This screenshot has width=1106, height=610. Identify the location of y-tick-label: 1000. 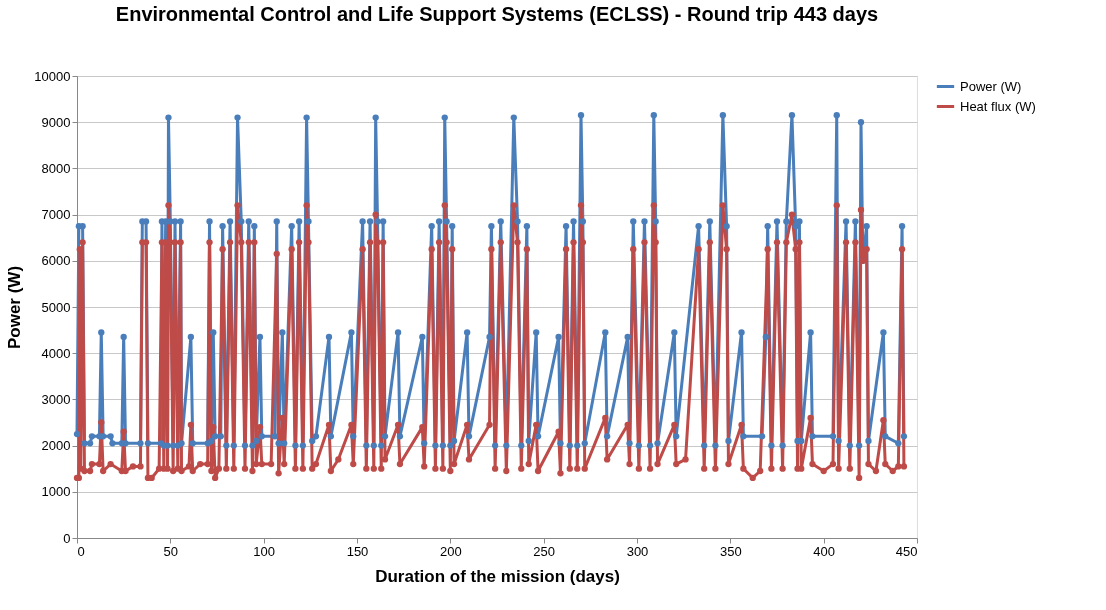
(56, 492).